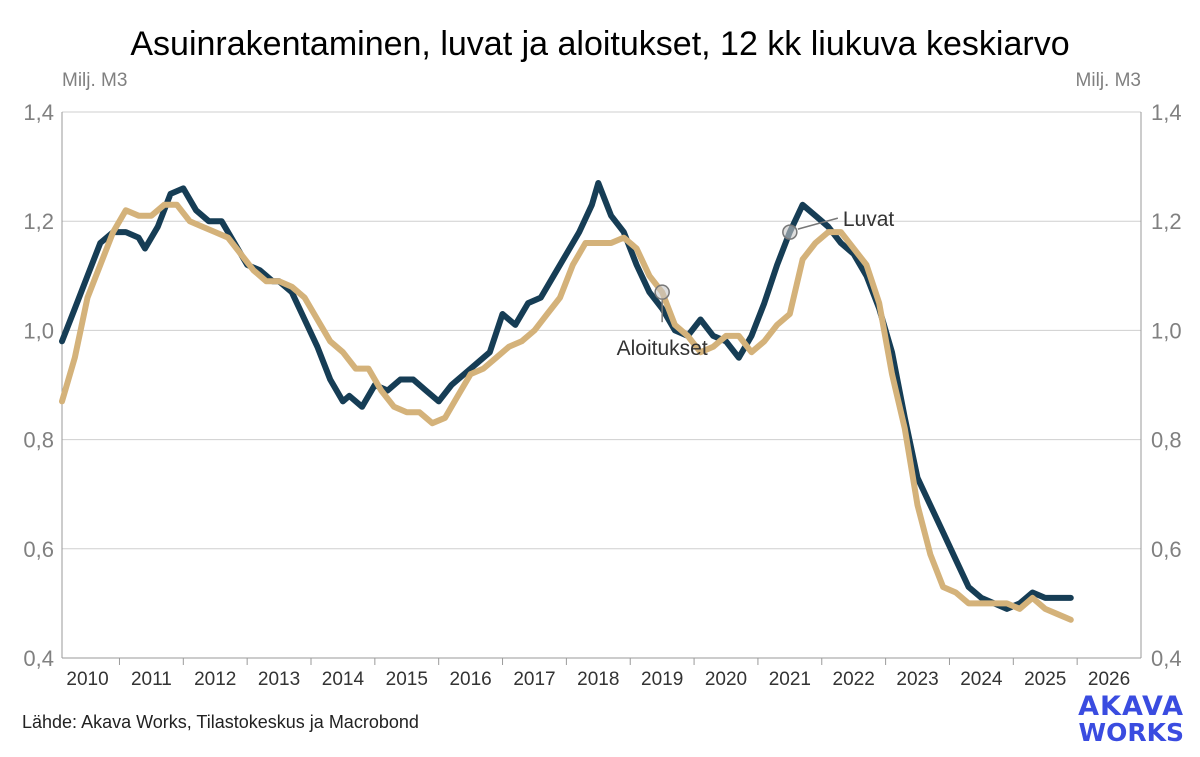 This screenshot has height=757, width=1200. What do you see at coordinates (662, 292) in the screenshot?
I see `annotation-marker-aloitukset` at bounding box center [662, 292].